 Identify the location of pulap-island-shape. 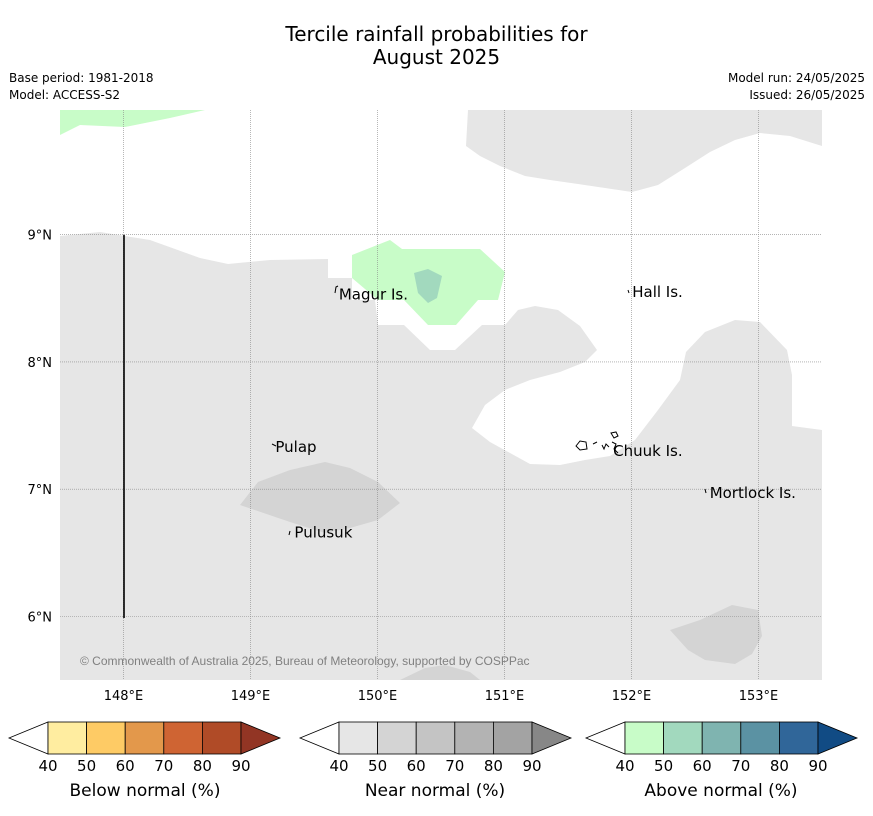
(274, 445).